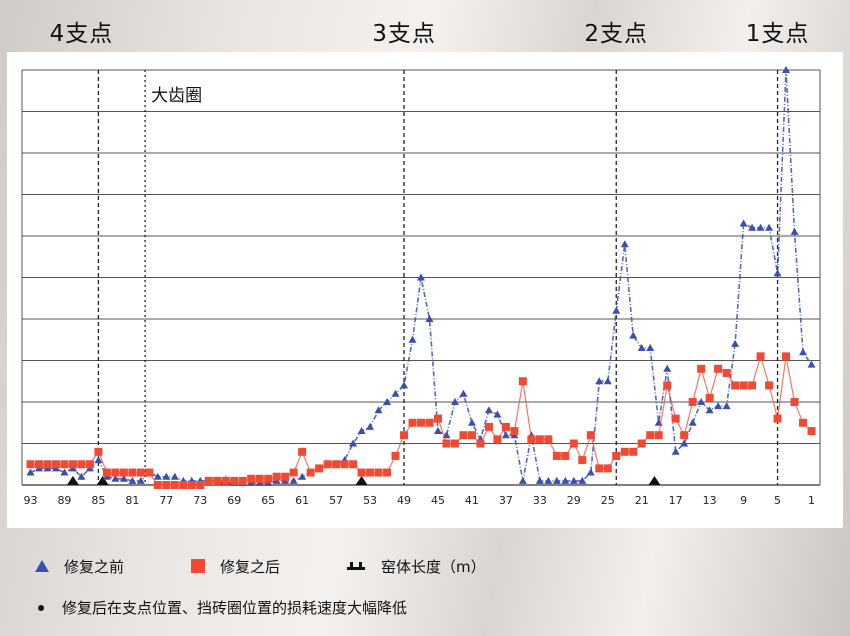 This screenshot has width=850, height=636. I want to click on x-tick-label: 57, so click(336, 500).